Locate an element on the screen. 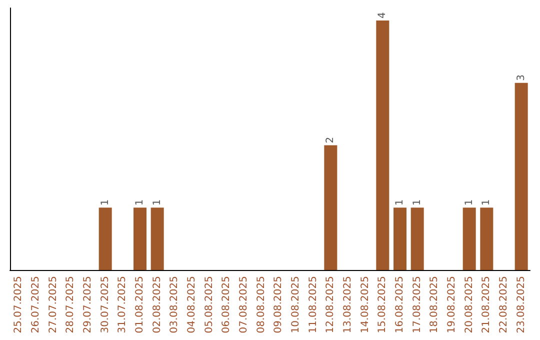 The image size is (540, 340). x-tick-label: 10.08.2025 is located at coordinates (296, 305).